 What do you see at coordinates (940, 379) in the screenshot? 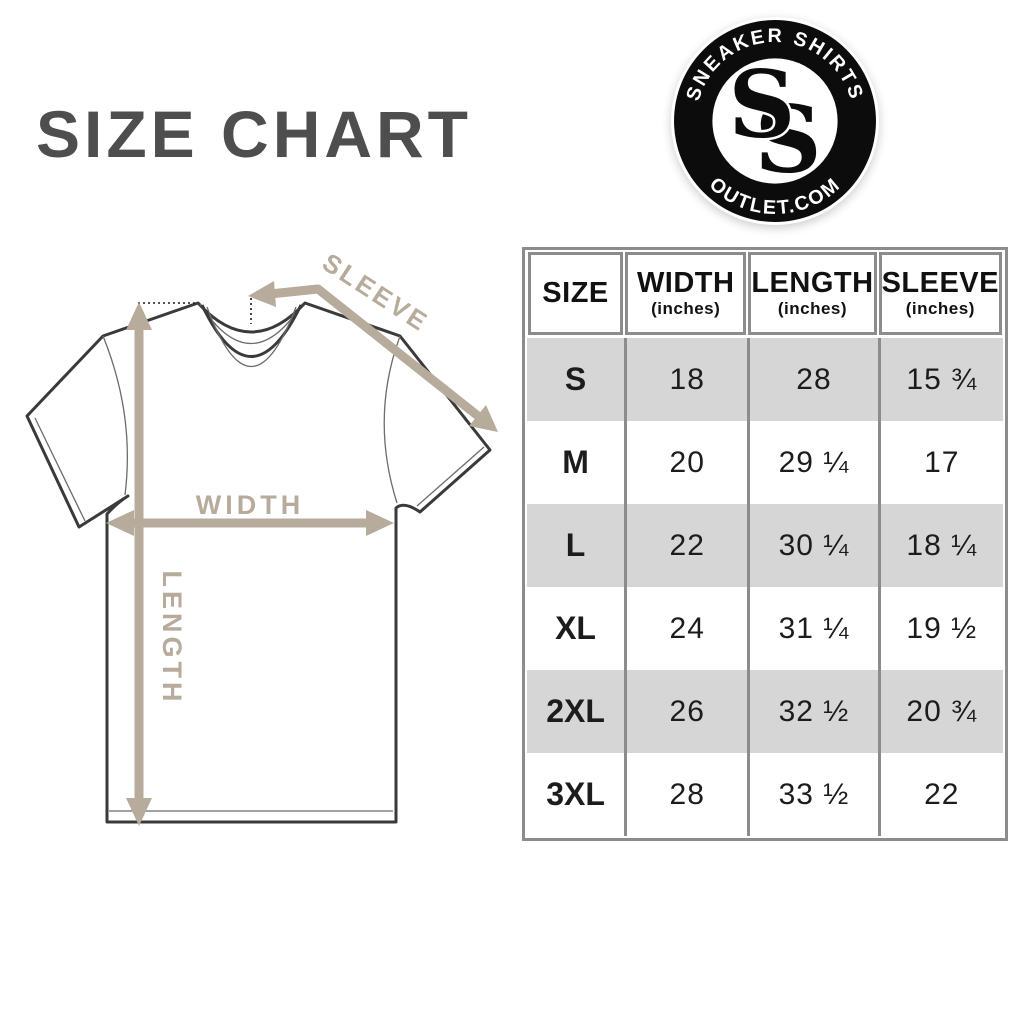
I see `table-cell-sleeve-row-S: 15 ¾` at bounding box center [940, 379].